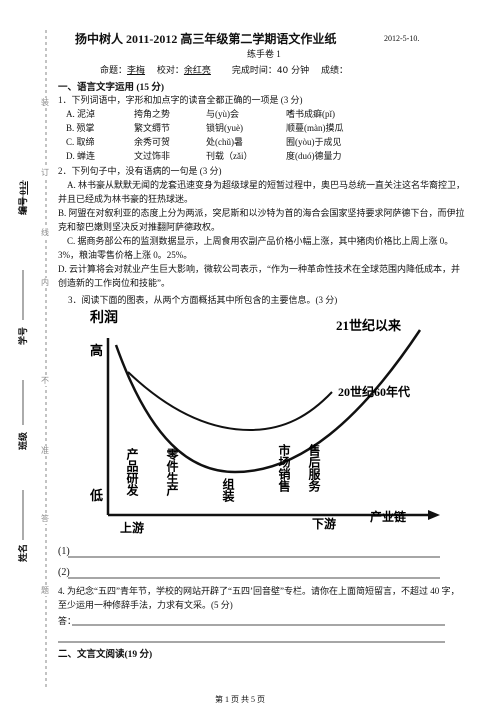 The width and height of the screenshot is (502, 708). Describe the element at coordinates (45, 591) in the screenshot. I see `seal-char: 题` at that location.